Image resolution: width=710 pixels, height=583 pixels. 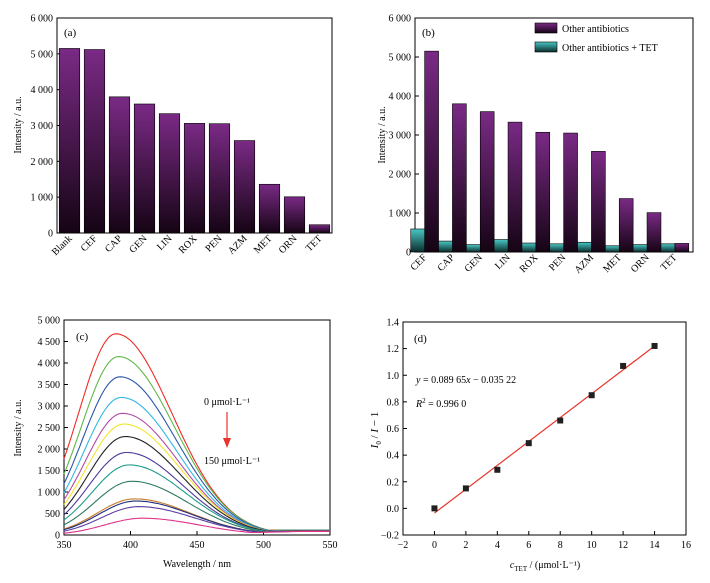 What do you see at coordinates (623, 545) in the screenshot?
I see `panel-d-xtick-label: 12` at bounding box center [623, 545].